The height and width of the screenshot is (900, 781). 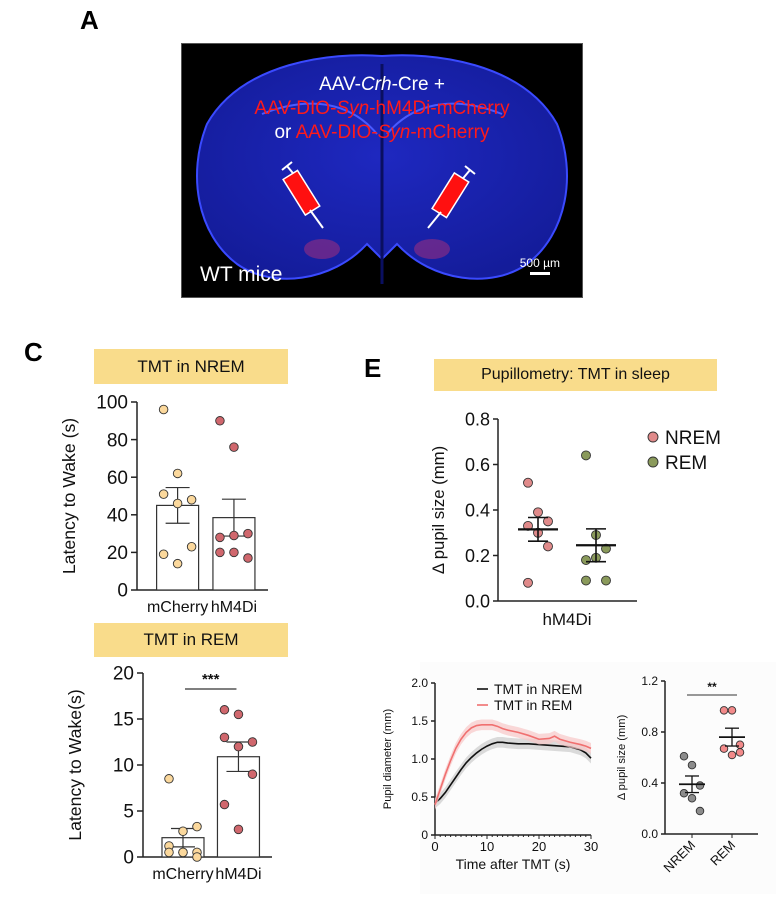 What do you see at coordinates (241, 274) in the screenshot?
I see `mouse-strain-label: WT mice` at bounding box center [241, 274].